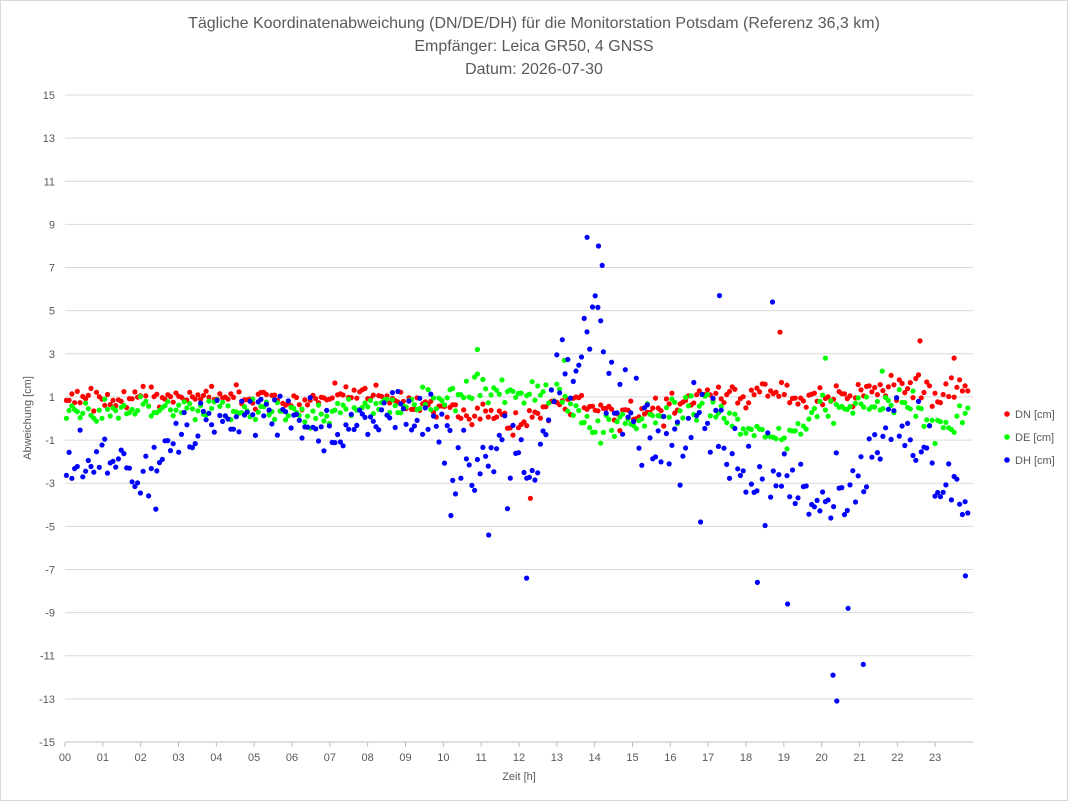 The image size is (1068, 801). I want to click on y-tick-label: 13, so click(49, 139).